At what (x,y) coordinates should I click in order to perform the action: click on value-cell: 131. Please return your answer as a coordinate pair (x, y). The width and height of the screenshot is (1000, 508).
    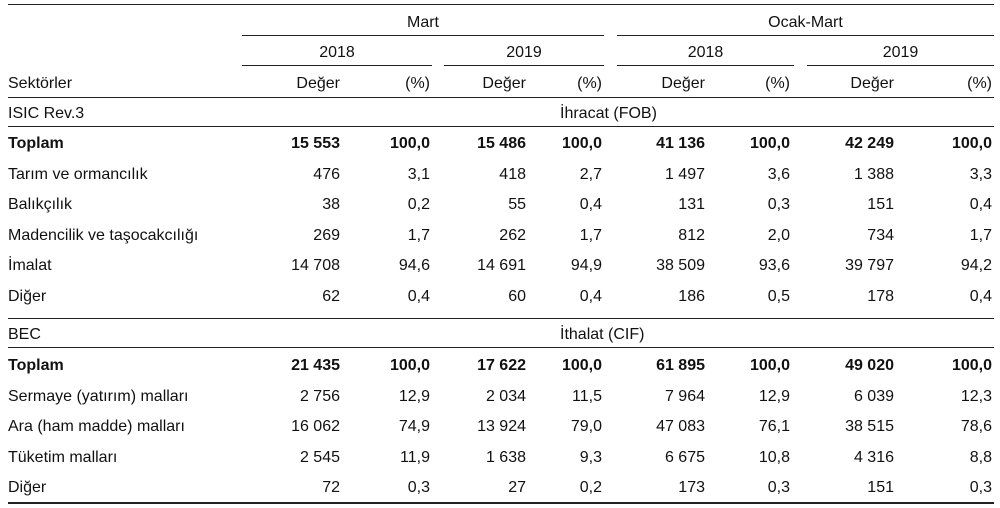
    Looking at the image, I should click on (691, 205).